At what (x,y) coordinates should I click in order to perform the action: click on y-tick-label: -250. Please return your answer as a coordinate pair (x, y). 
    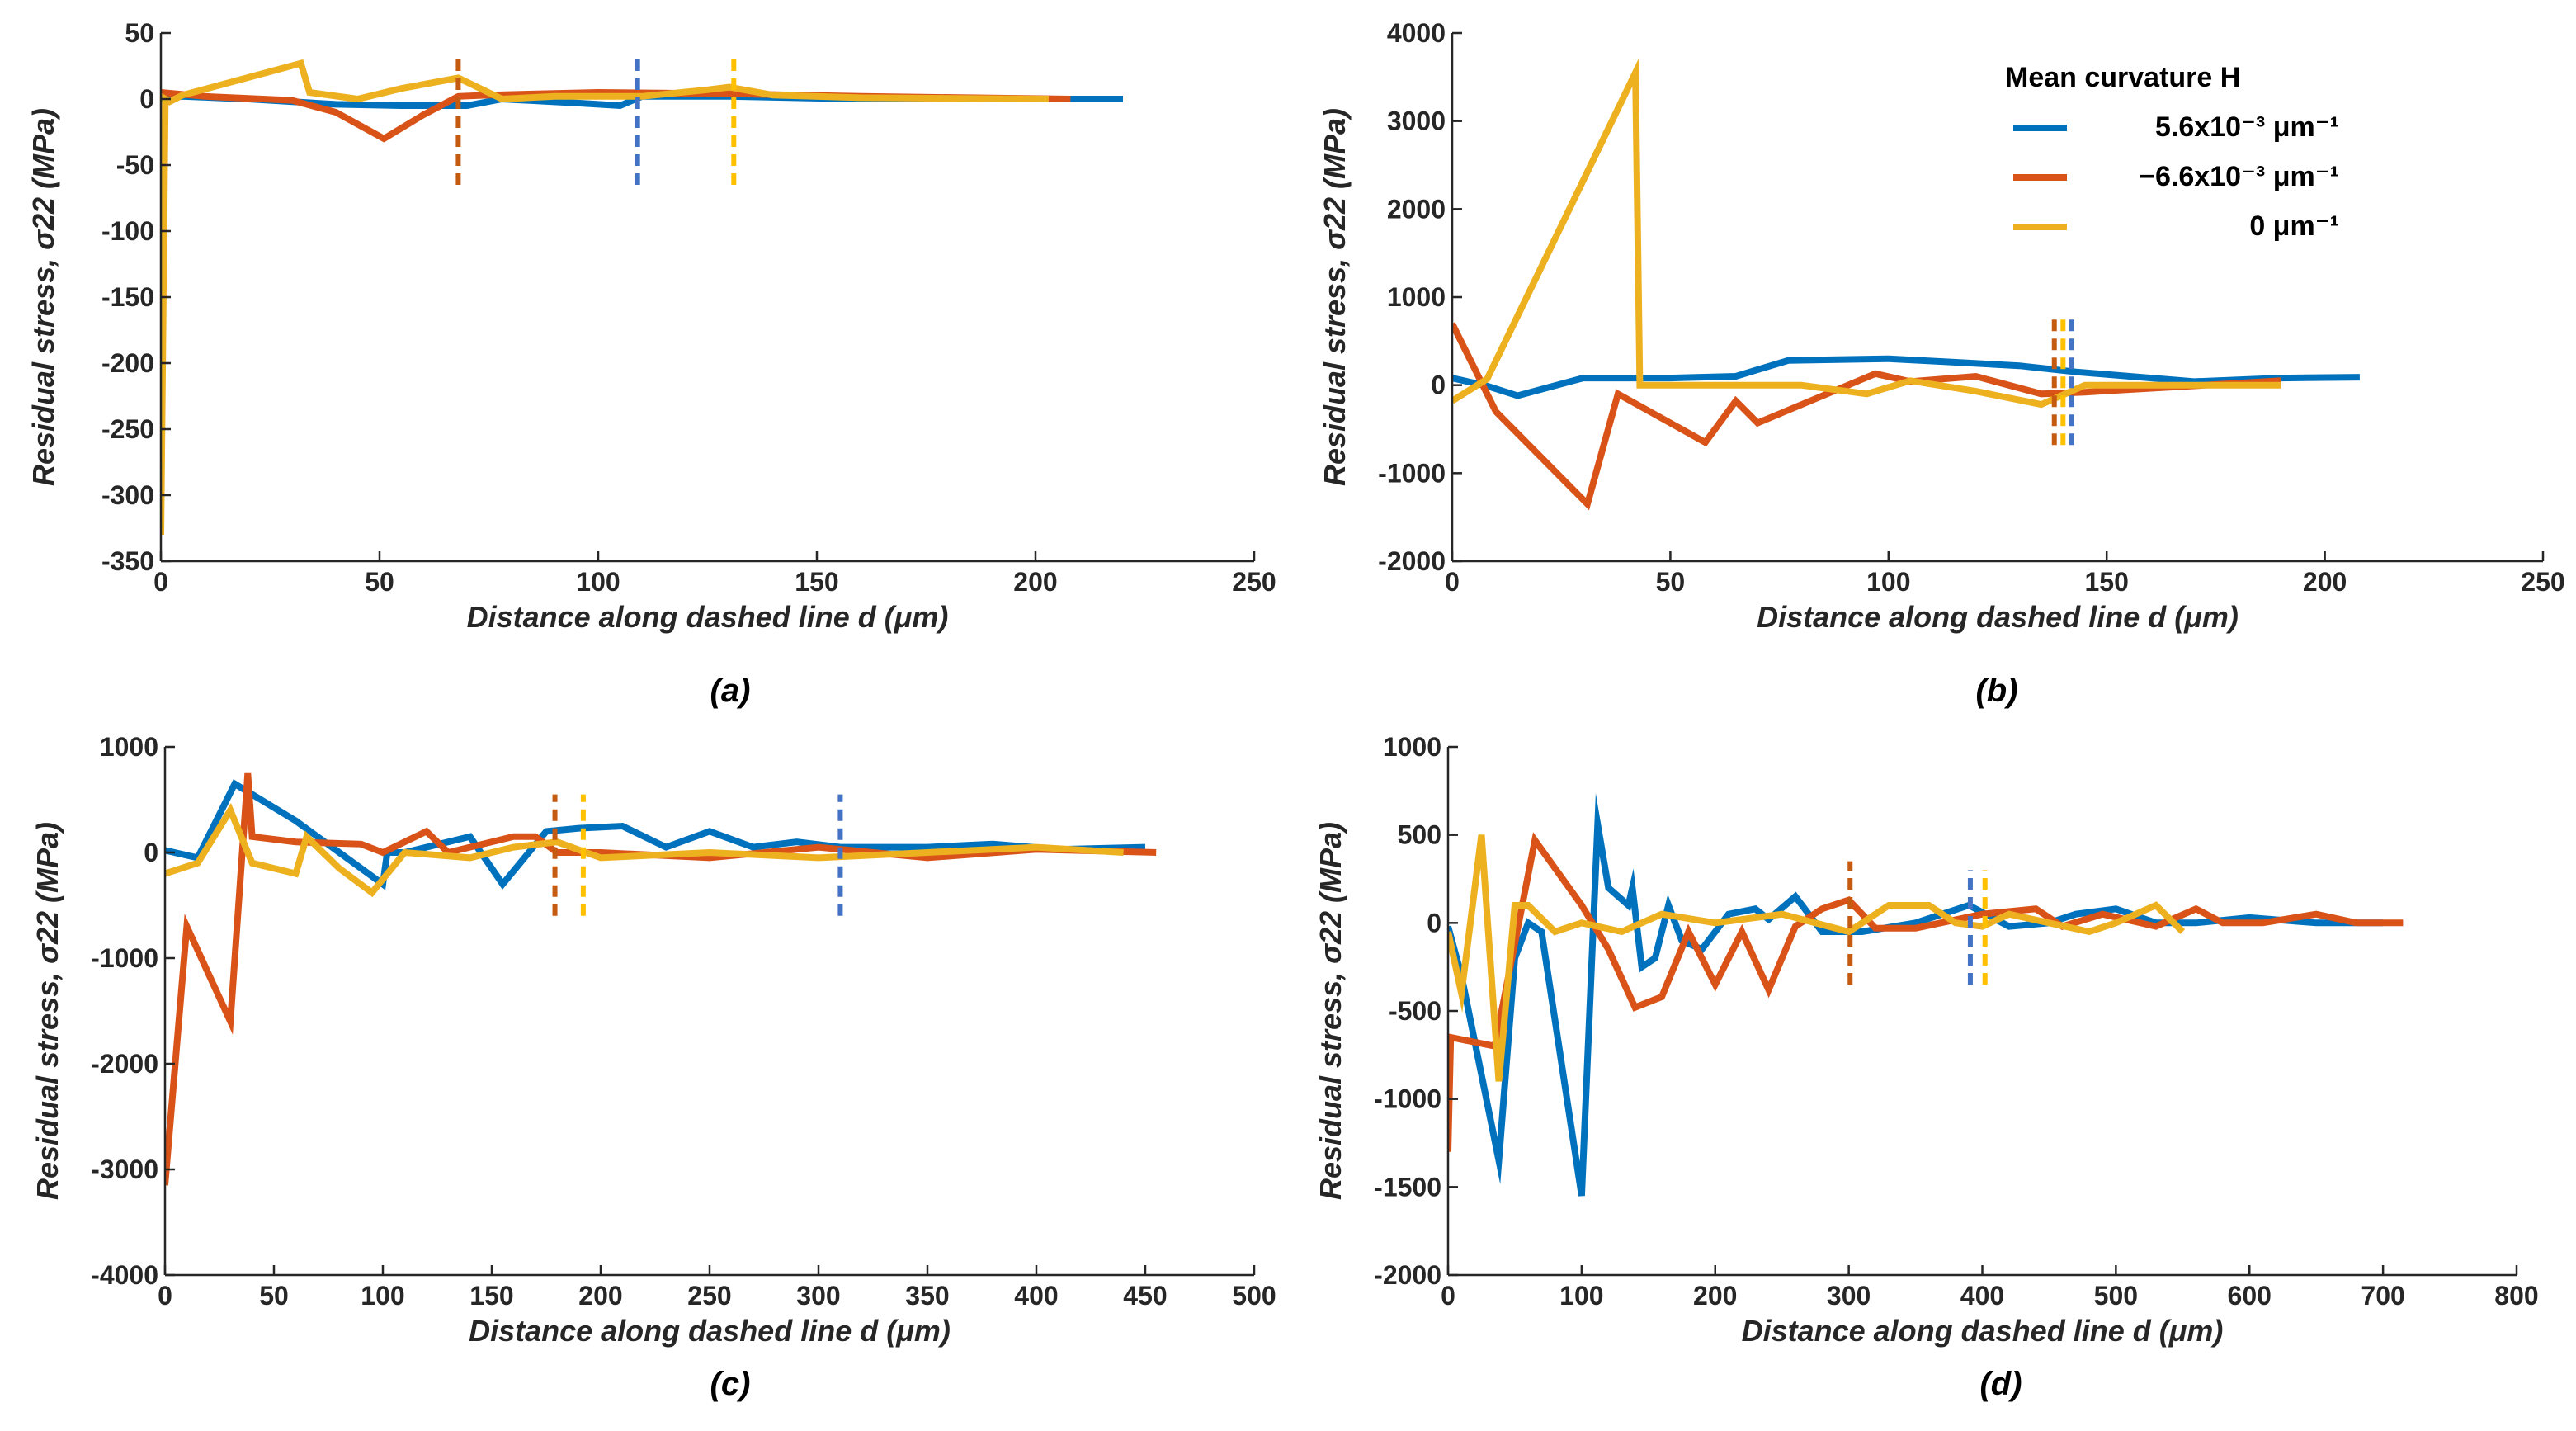
    Looking at the image, I should click on (127, 429).